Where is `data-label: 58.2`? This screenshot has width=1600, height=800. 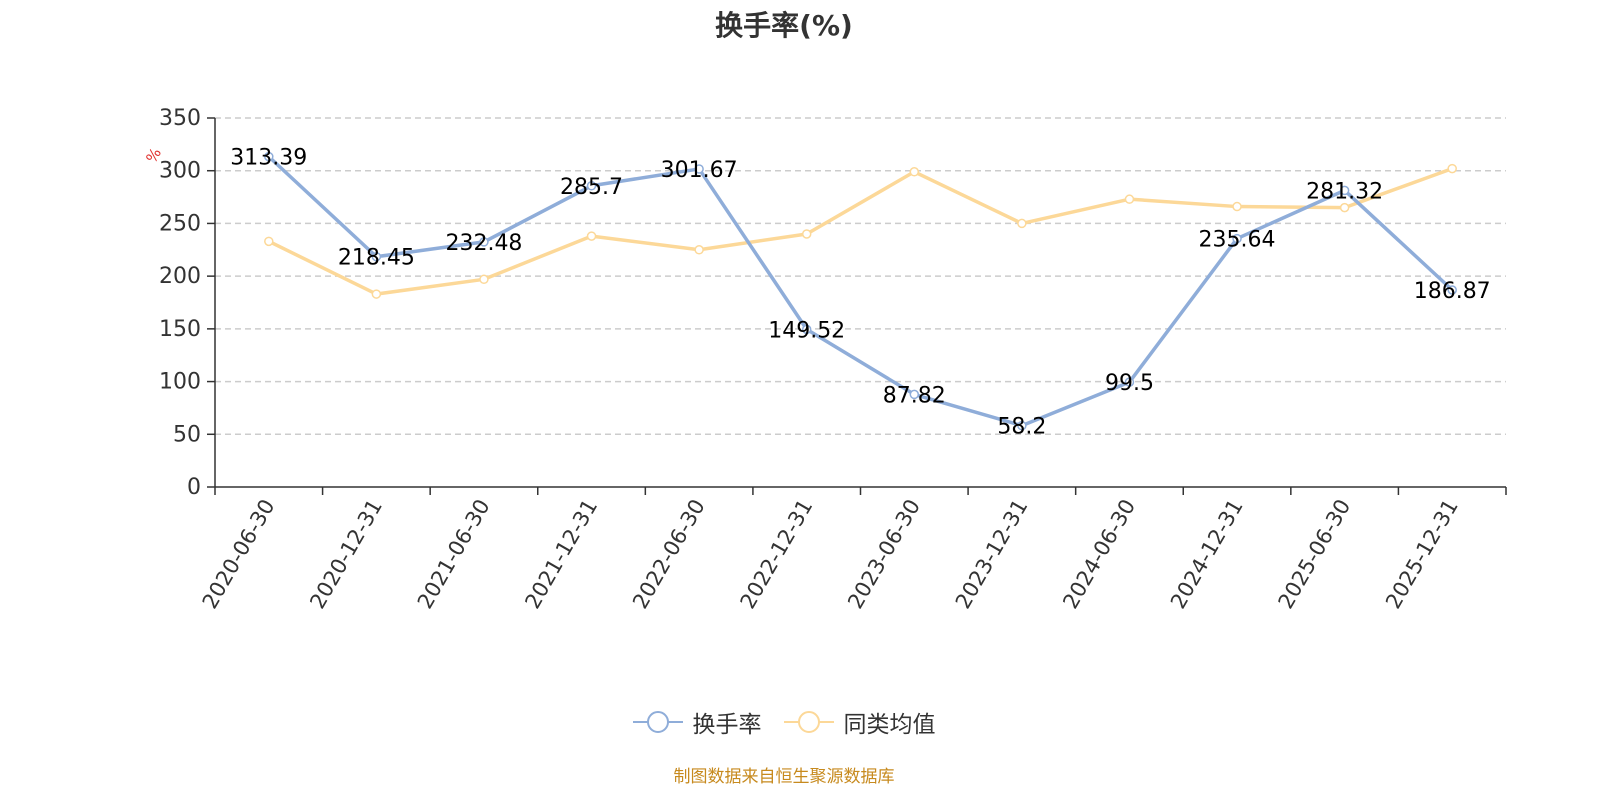 data-label: 58.2 is located at coordinates (1021, 427).